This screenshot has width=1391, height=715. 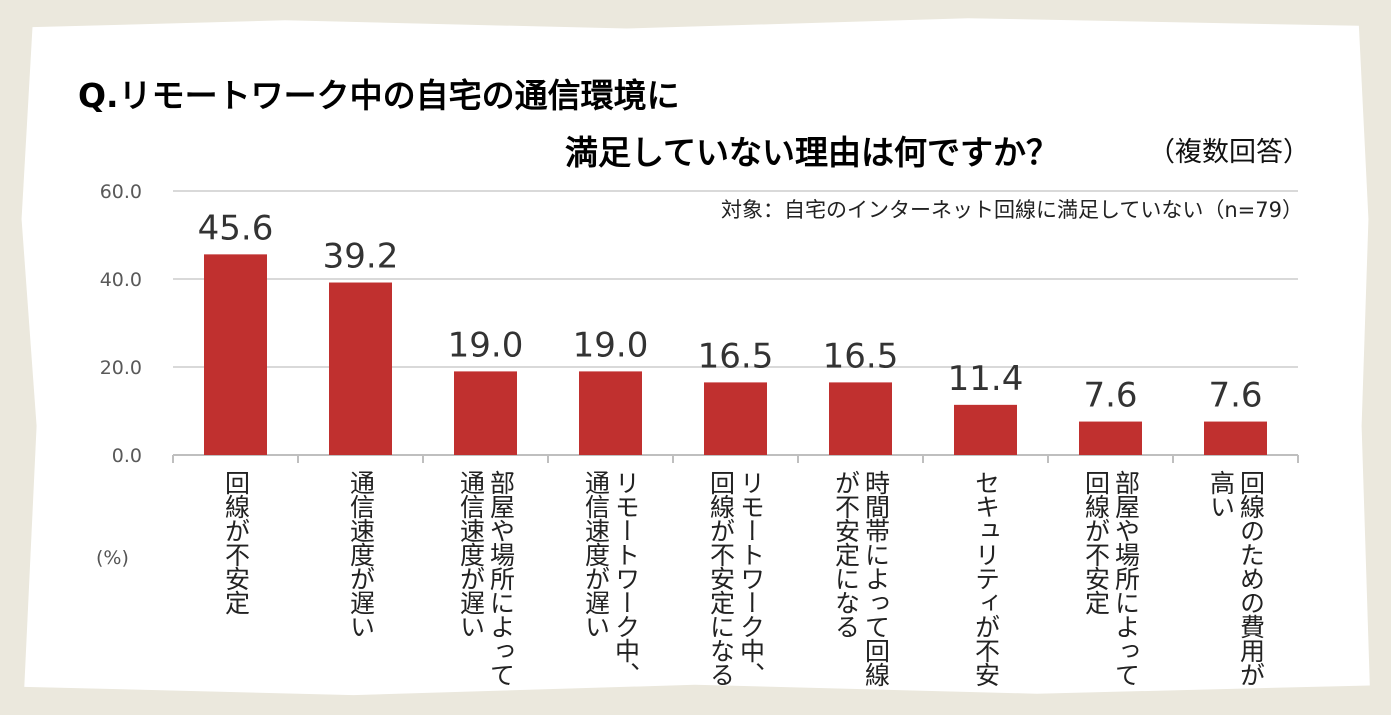 What do you see at coordinates (361, 554) in the screenshot?
I see `x-category-label: 通信速度が遅い` at bounding box center [361, 554].